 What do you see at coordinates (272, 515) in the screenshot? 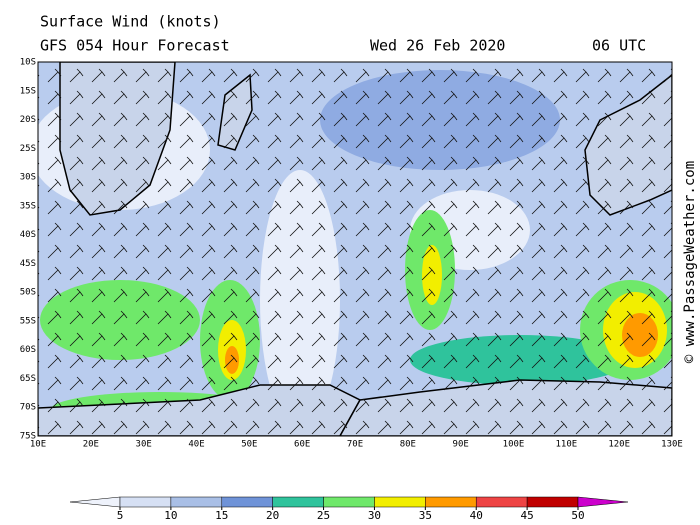
I see `legend-label: 20` at bounding box center [272, 515].